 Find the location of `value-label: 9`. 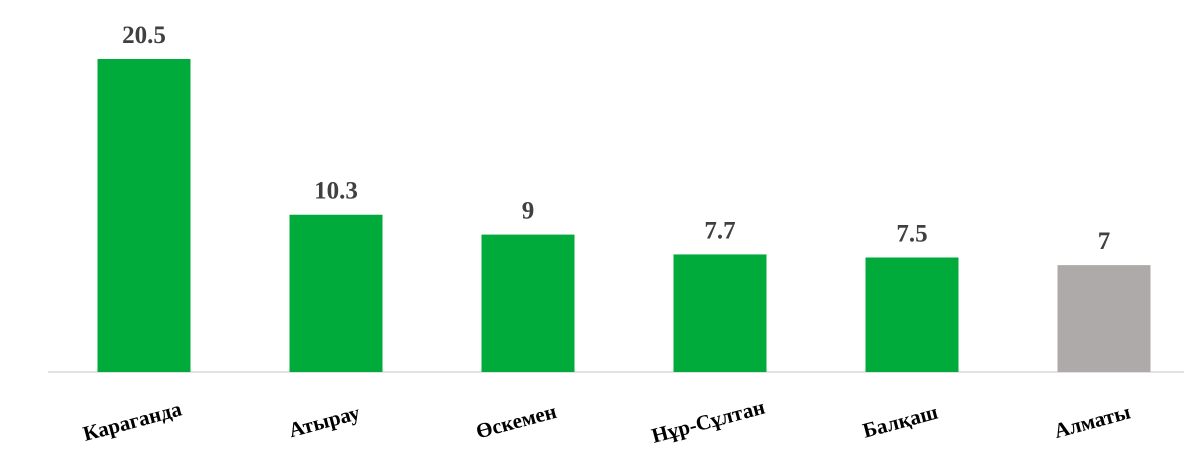

value-label: 9 is located at coordinates (528, 211).